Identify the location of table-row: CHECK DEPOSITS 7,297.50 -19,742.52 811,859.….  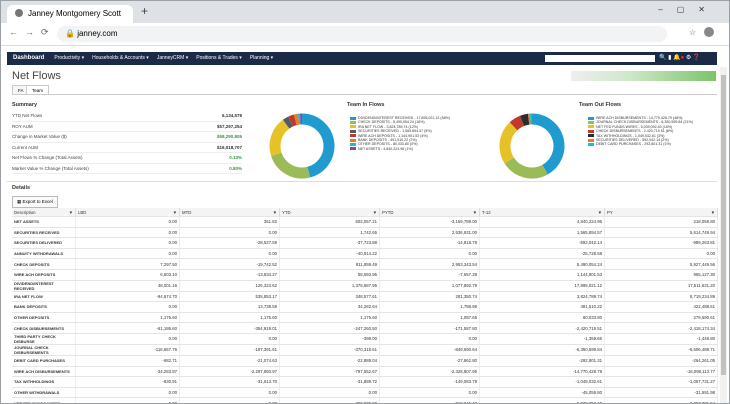
(365, 264).